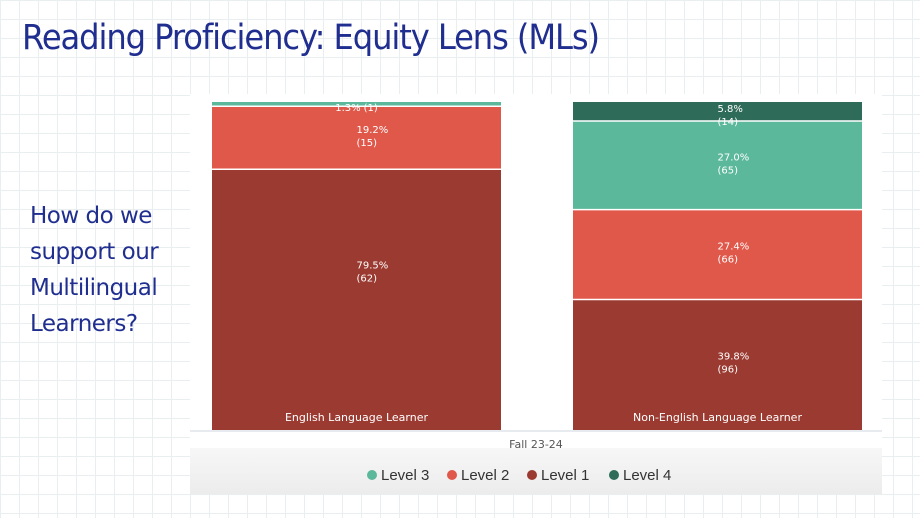 Image resolution: width=920 pixels, height=518 pixels. Describe the element at coordinates (717, 254) in the screenshot. I see `bar-segment-level-2-non-english-language-learner` at that location.